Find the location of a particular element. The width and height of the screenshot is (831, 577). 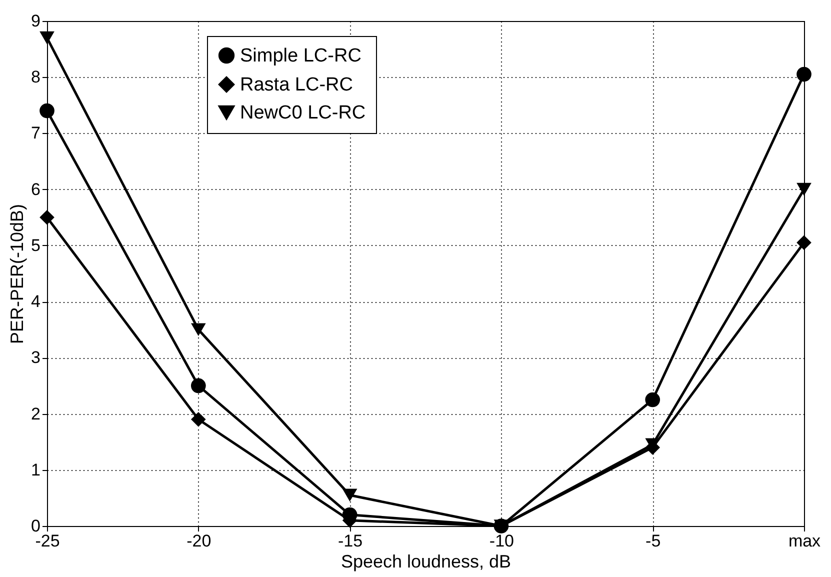

y-tick-label: 2 is located at coordinates (35, 414).